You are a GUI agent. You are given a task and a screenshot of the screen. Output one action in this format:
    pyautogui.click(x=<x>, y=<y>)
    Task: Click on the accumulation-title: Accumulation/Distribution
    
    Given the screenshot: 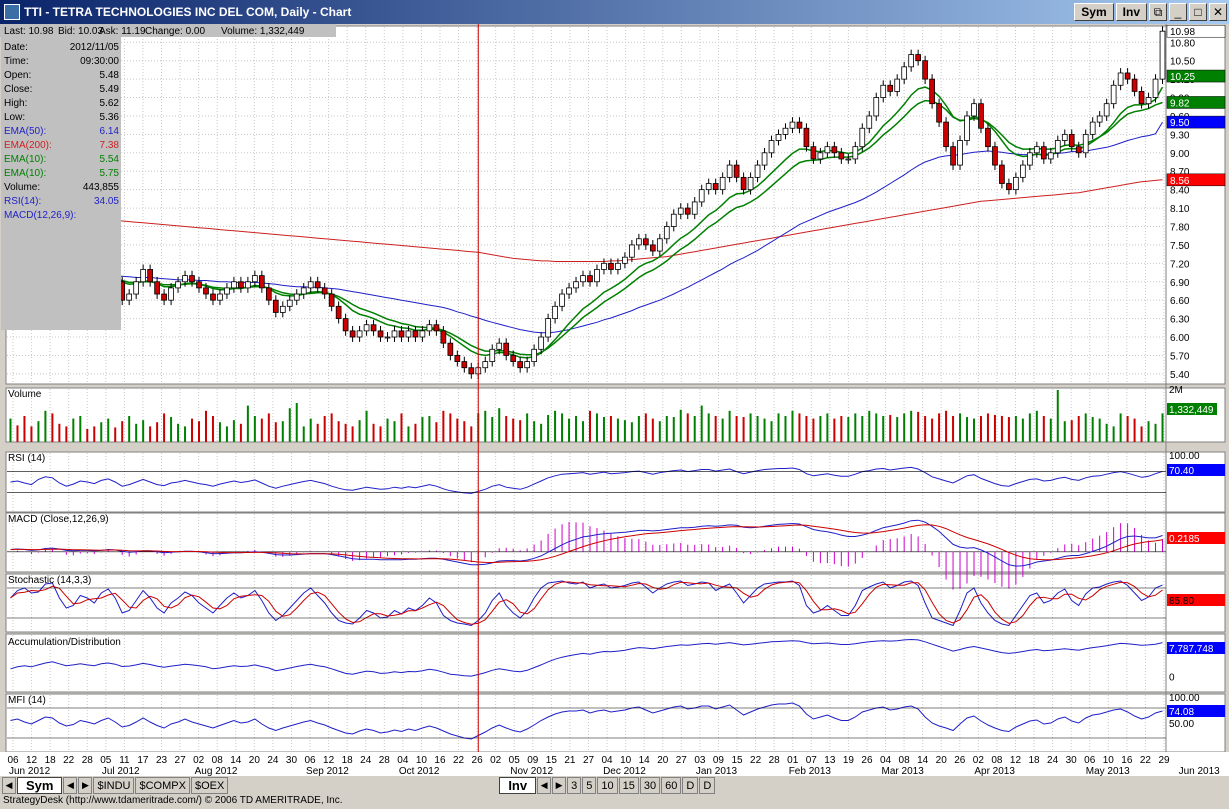 What is the action you would take?
    pyautogui.click(x=64, y=642)
    